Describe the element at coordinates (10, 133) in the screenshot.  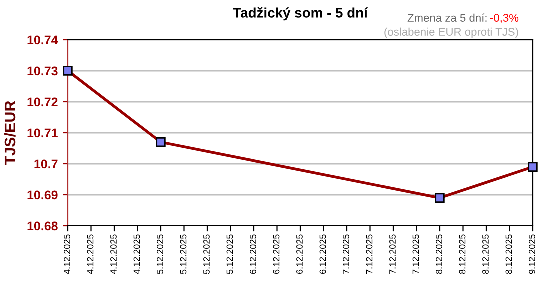
I see `y-axis-title: TJS/EUR` at that location.